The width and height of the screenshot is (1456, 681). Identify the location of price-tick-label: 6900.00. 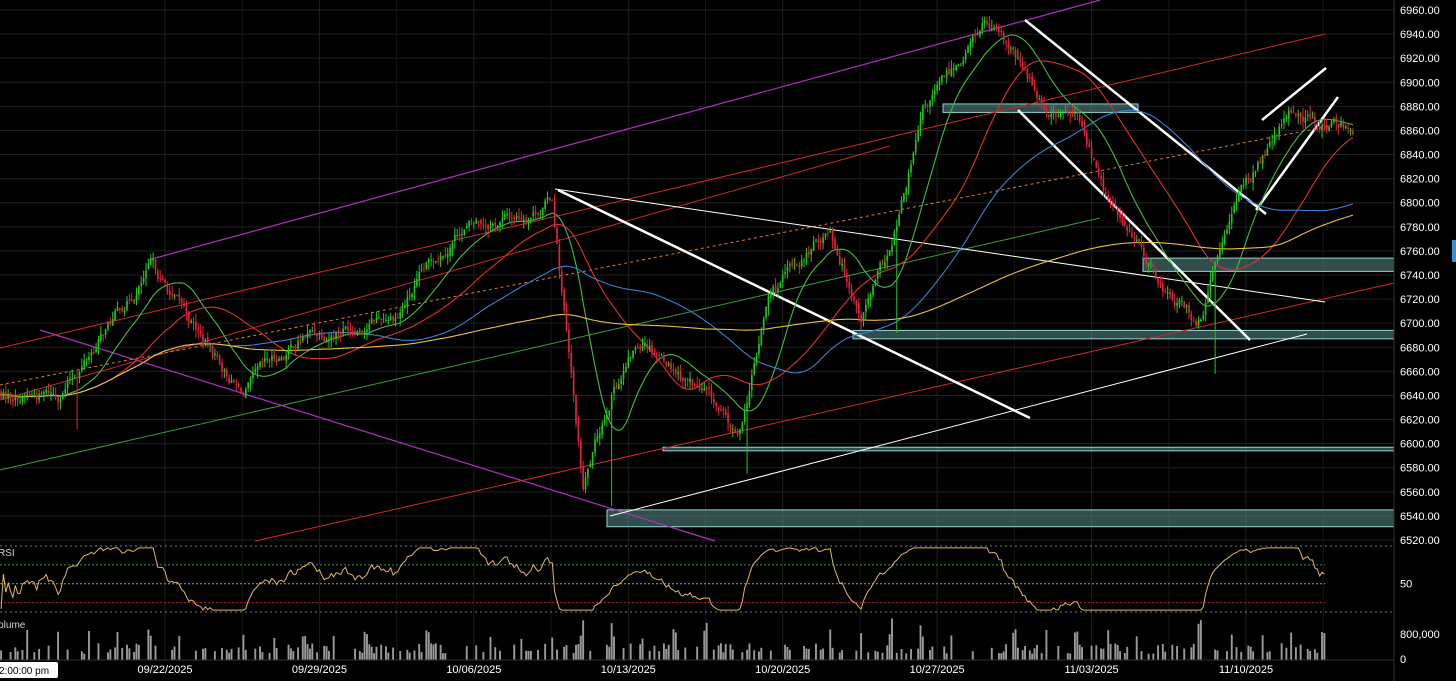
(1420, 83).